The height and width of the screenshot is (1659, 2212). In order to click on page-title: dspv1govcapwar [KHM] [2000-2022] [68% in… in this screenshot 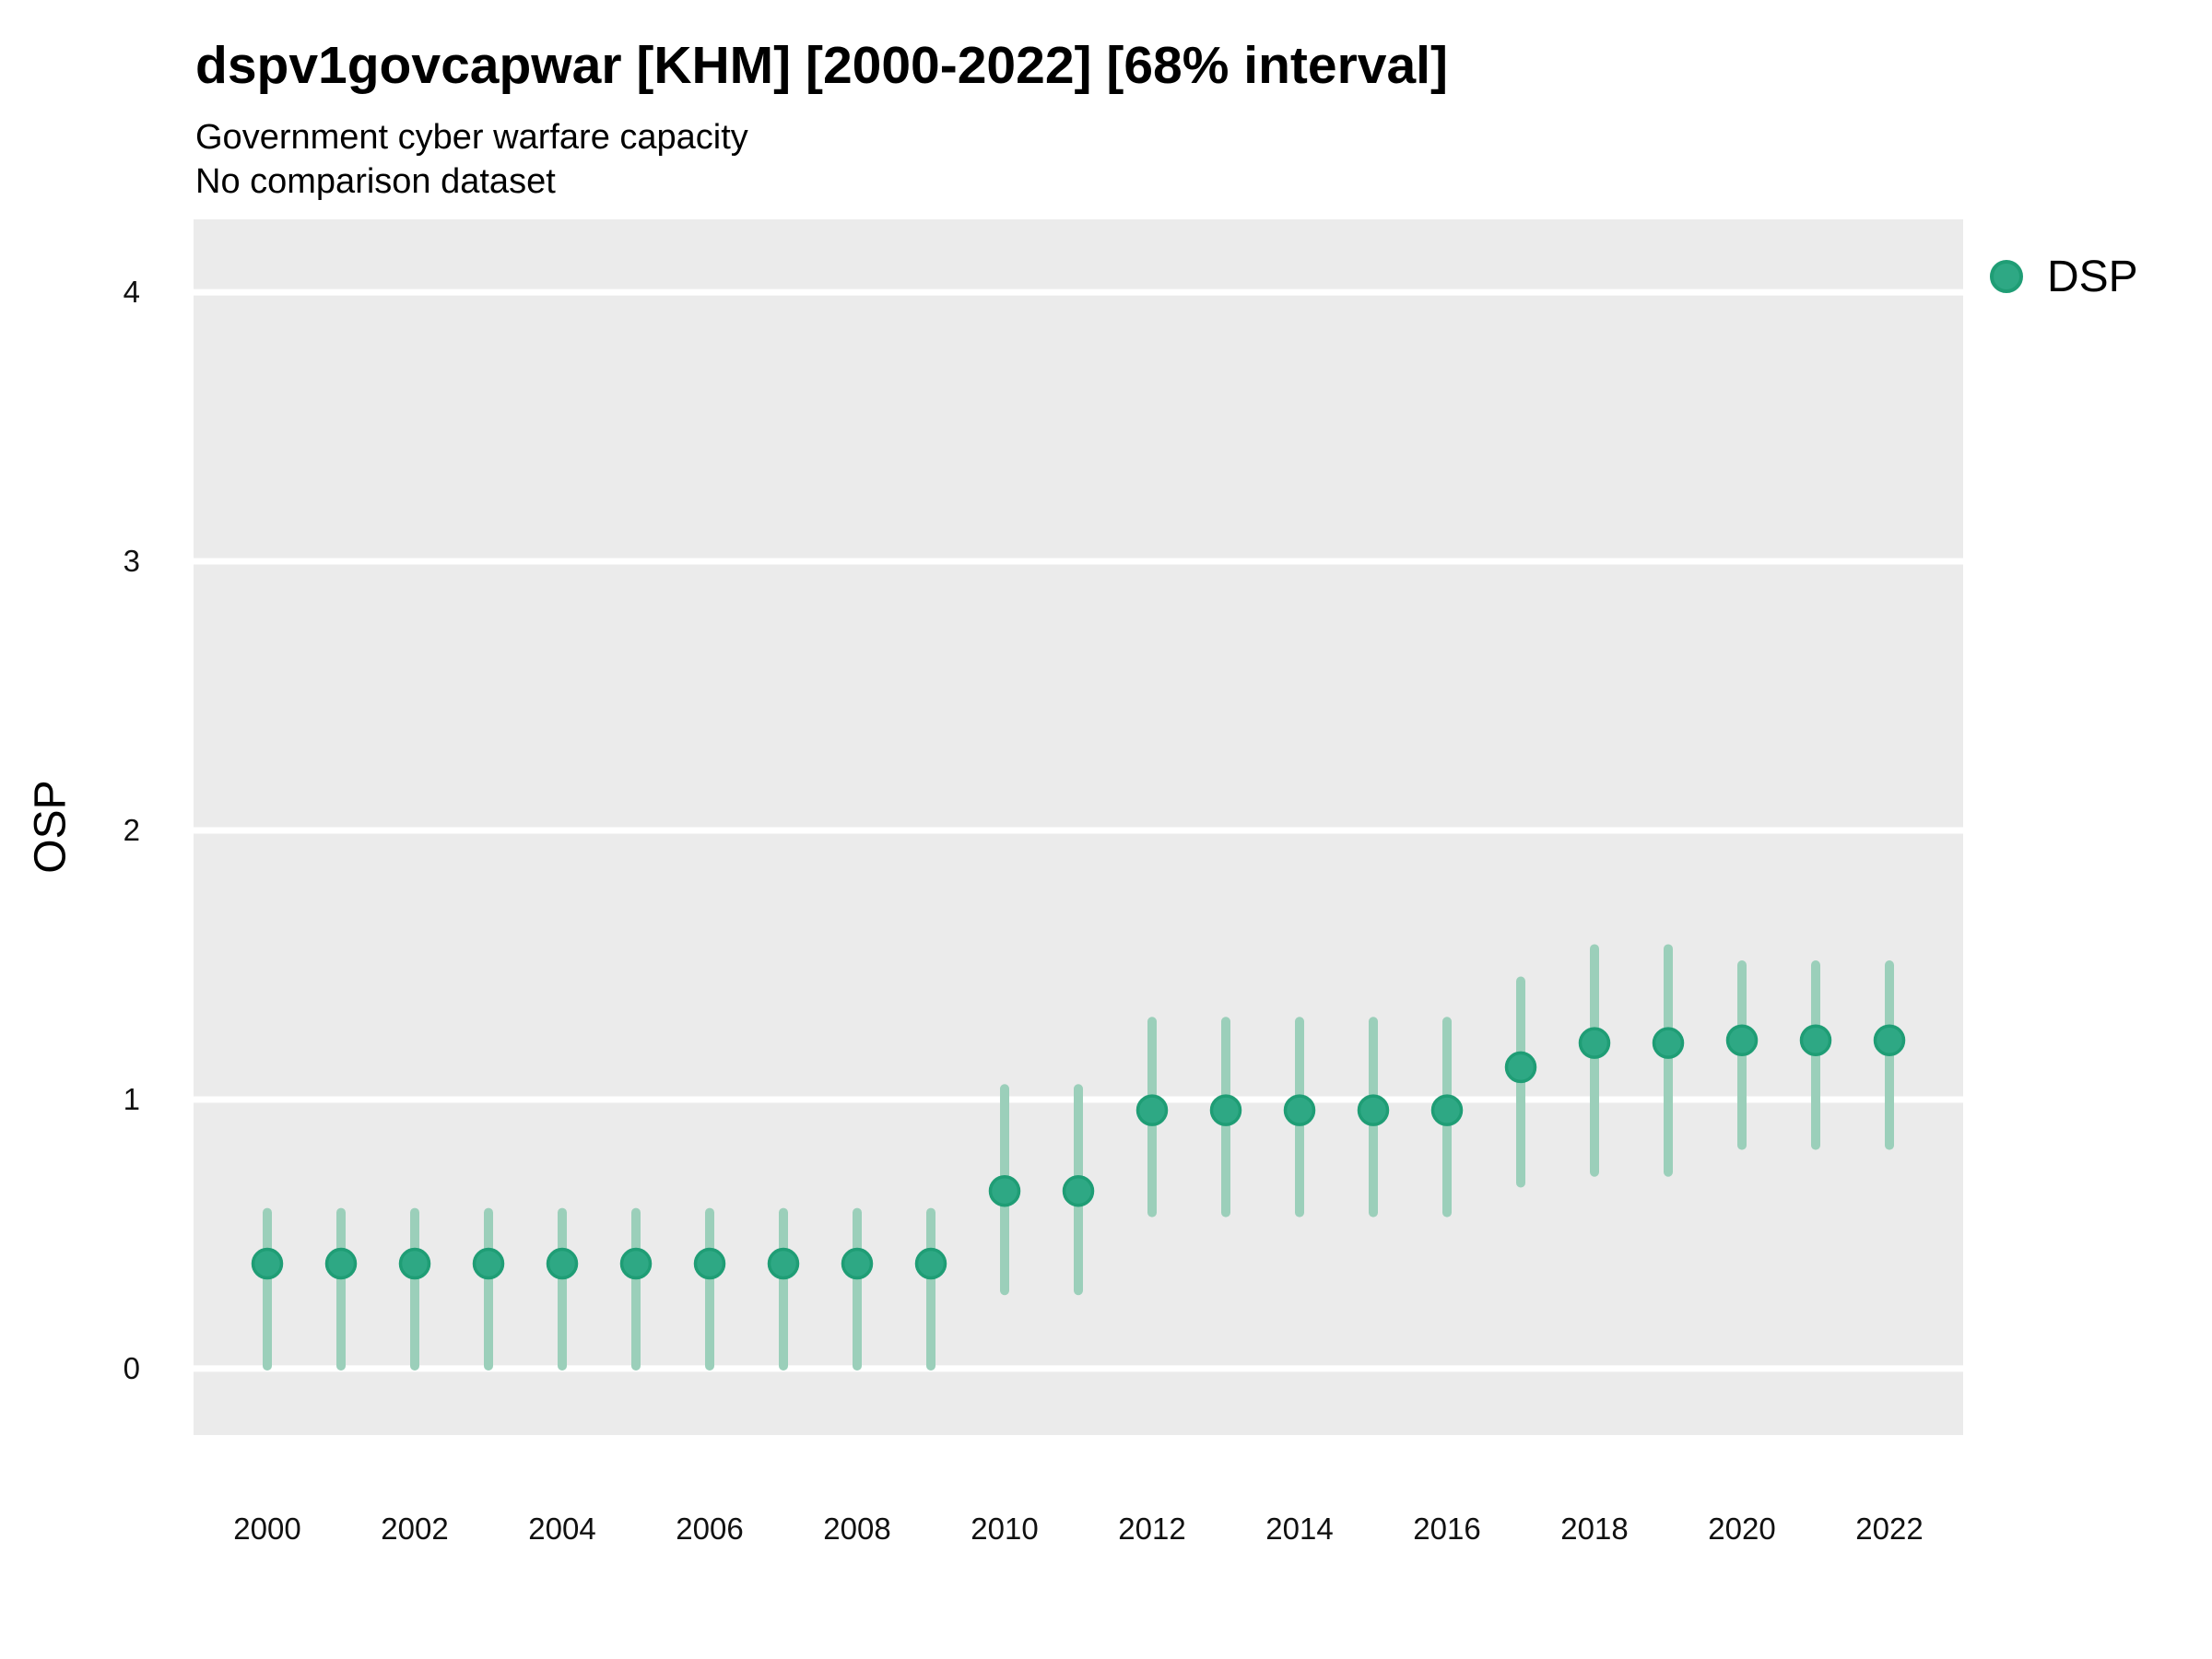, I will do `click(821, 65)`.